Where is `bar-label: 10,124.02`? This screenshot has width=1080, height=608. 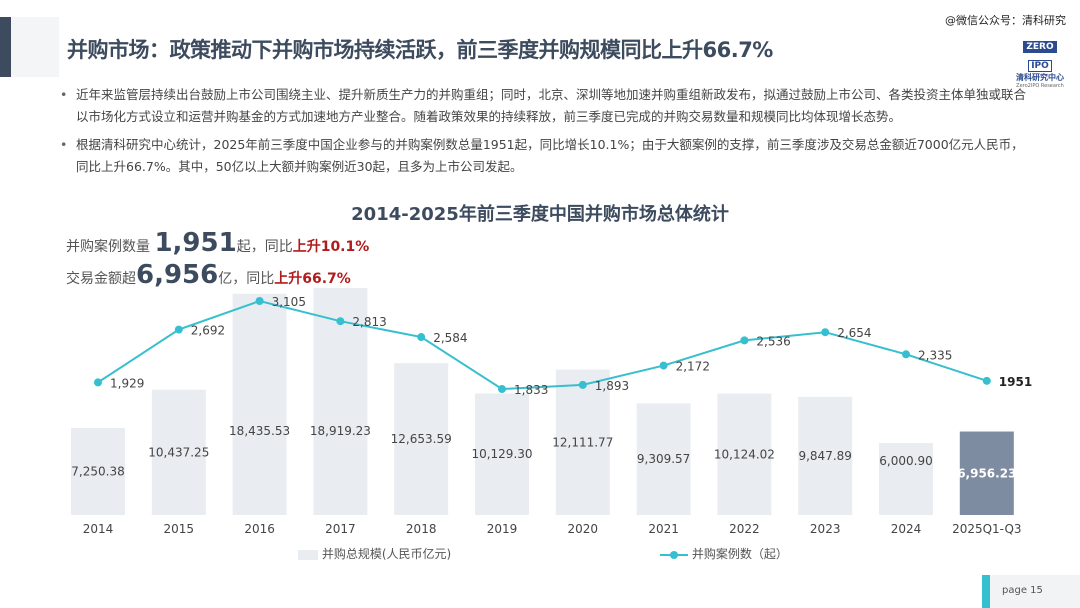 bar-label: 10,124.02 is located at coordinates (744, 454).